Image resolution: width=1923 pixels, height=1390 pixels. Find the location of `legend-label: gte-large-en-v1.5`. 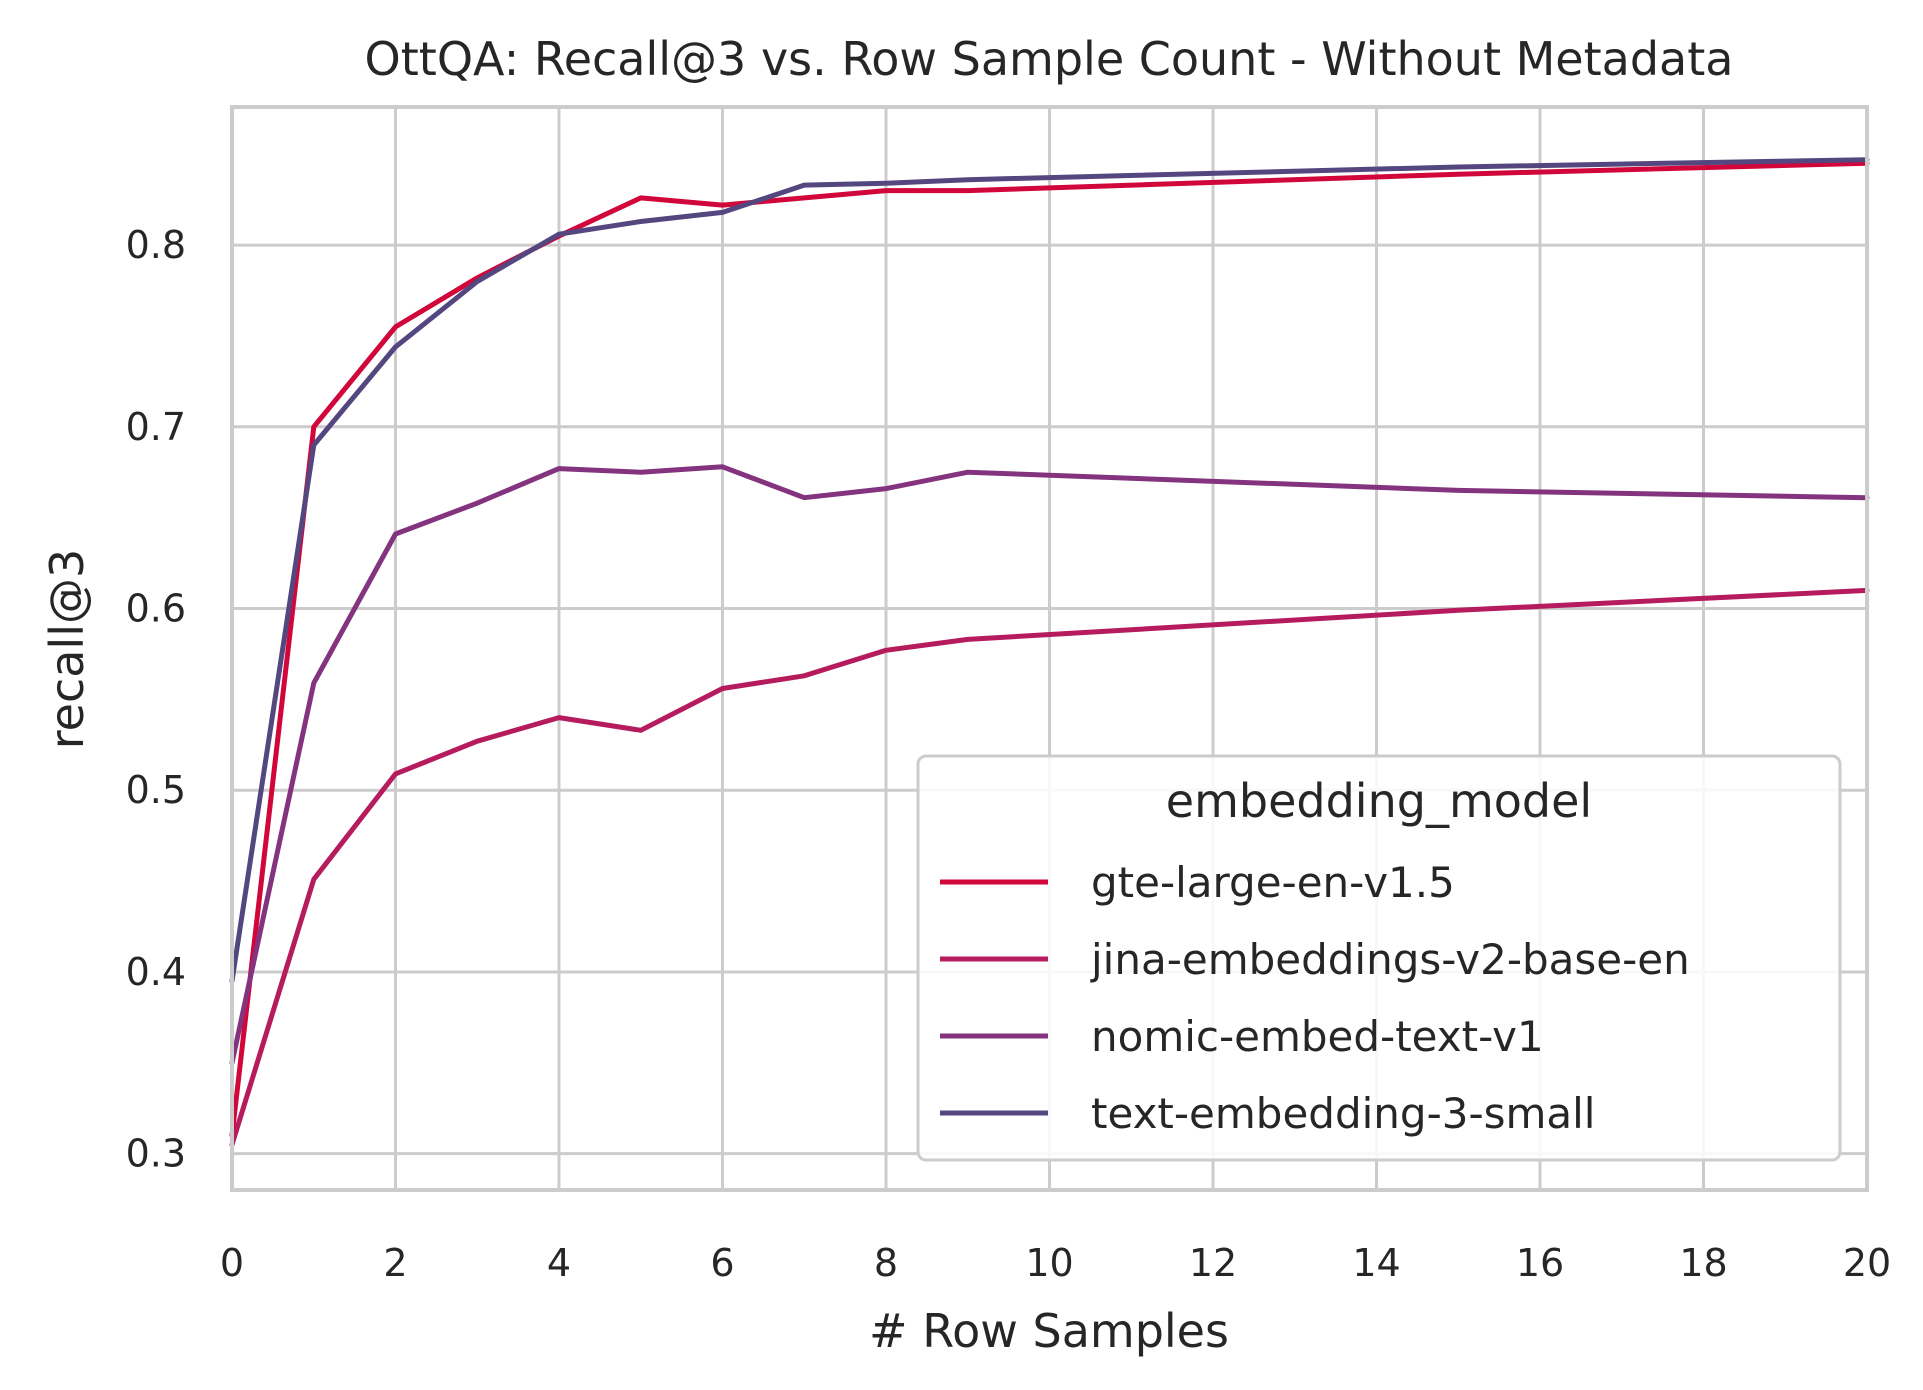

legend-label: gte-large-en-v1.5 is located at coordinates (1273, 882).